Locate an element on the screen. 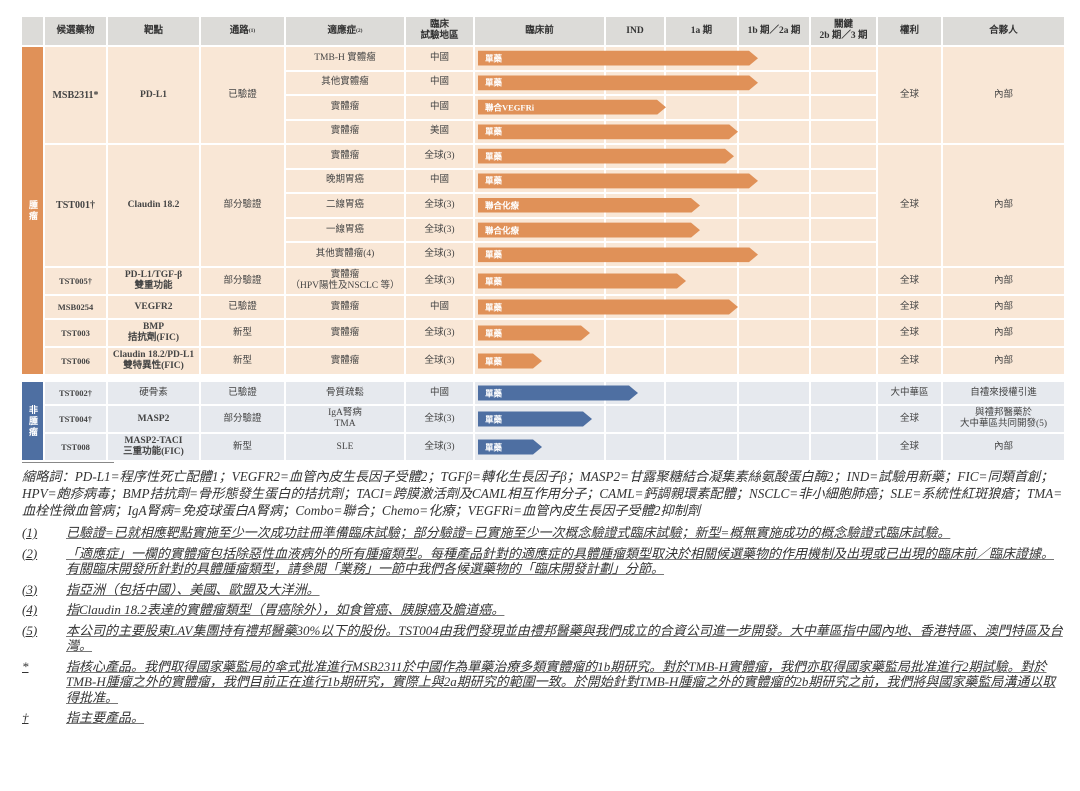  target: PD-L1 is located at coordinates (154, 96).